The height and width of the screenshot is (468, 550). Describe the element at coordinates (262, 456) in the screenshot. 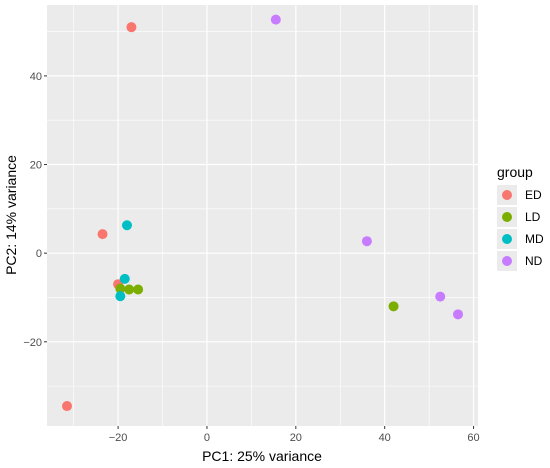

I see `x-axis-title: PC1: 25% variance` at that location.